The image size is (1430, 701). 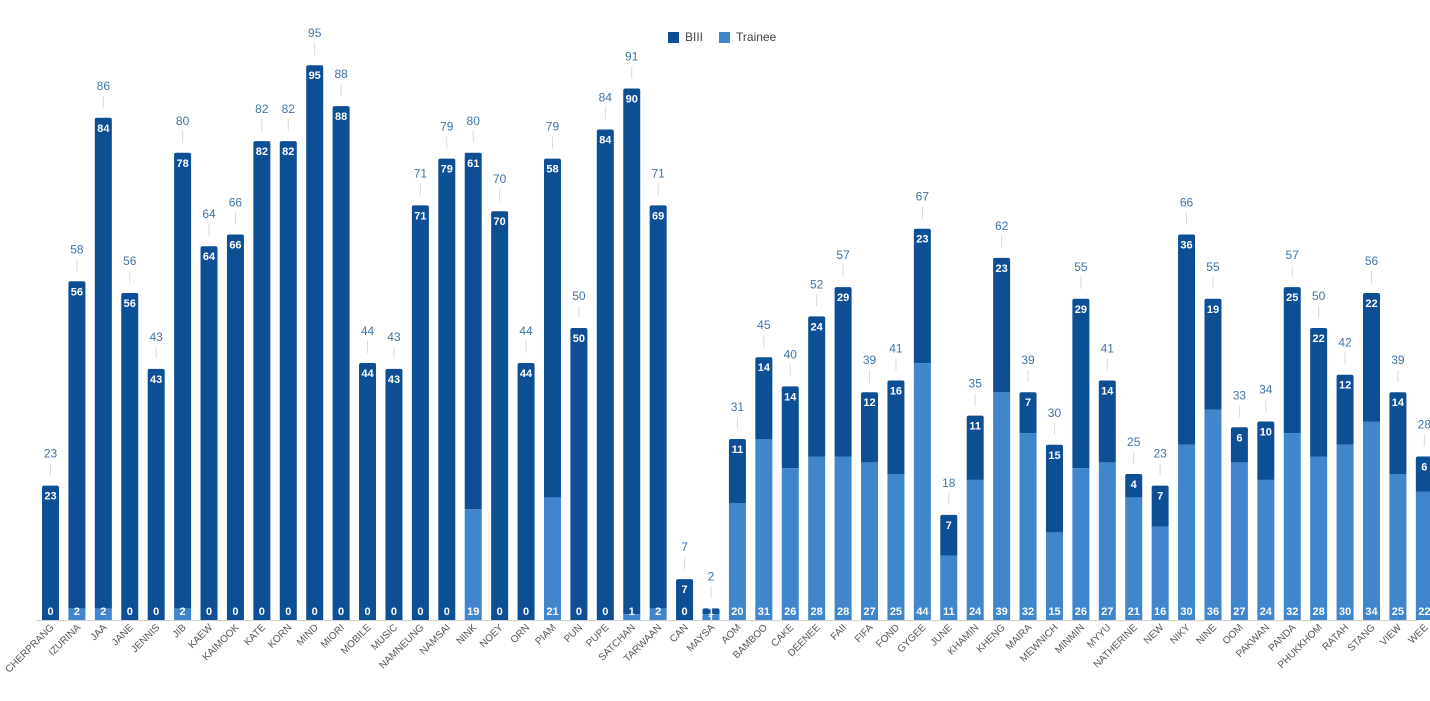 What do you see at coordinates (235, 246) in the screenshot?
I see `label-biii-kaimook: 66` at bounding box center [235, 246].